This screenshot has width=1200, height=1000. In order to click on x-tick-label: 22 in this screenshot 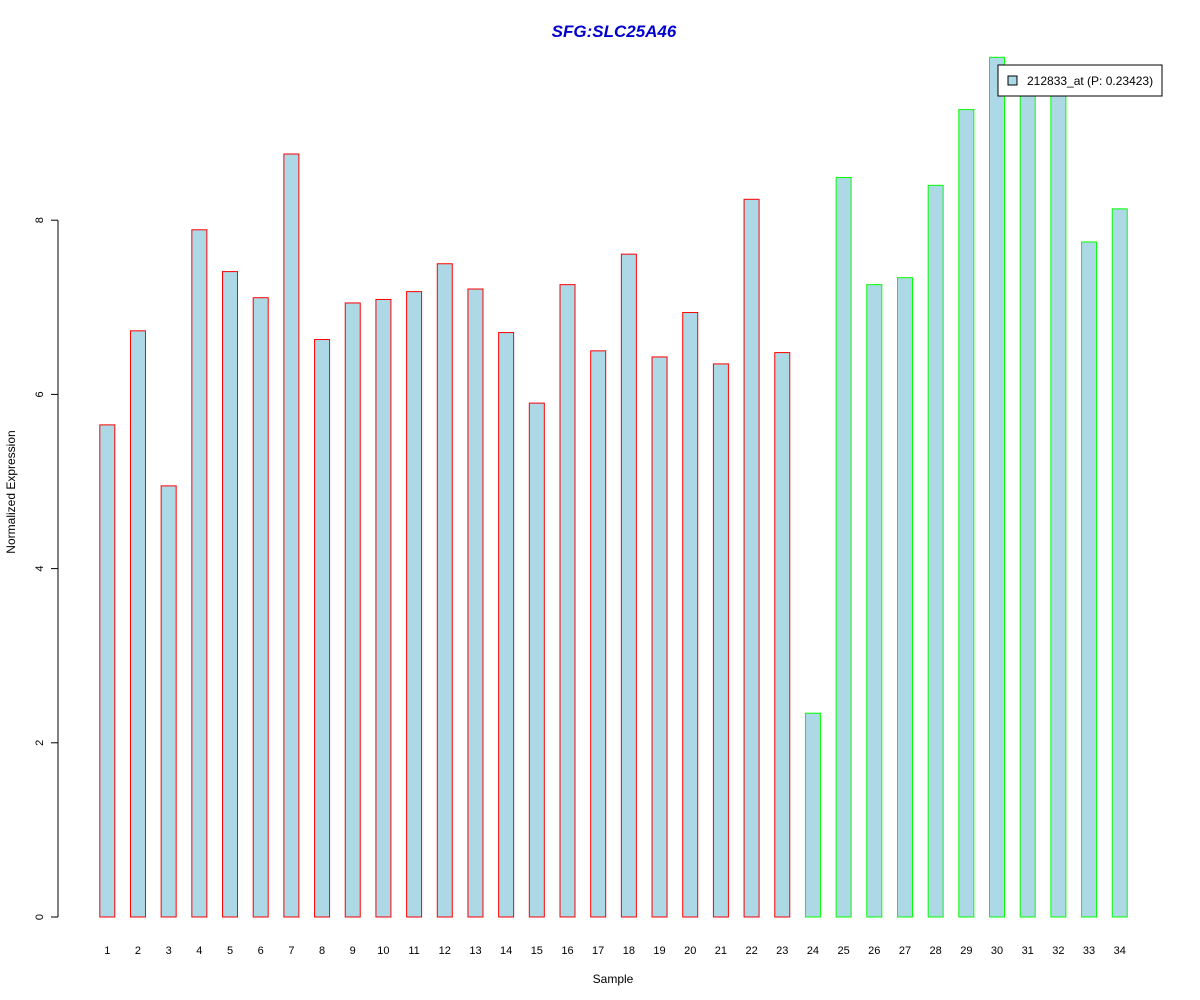, I will do `click(751, 951)`.